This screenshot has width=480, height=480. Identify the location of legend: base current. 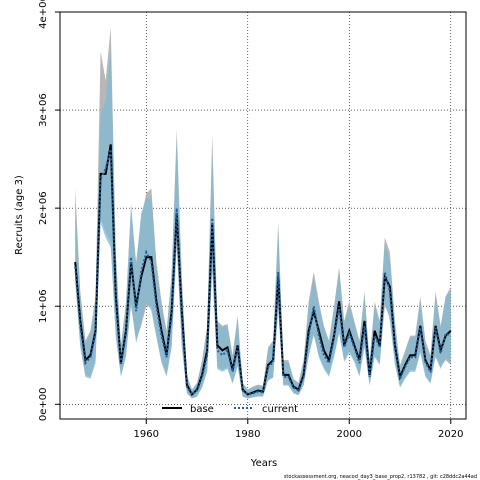
(230, 409).